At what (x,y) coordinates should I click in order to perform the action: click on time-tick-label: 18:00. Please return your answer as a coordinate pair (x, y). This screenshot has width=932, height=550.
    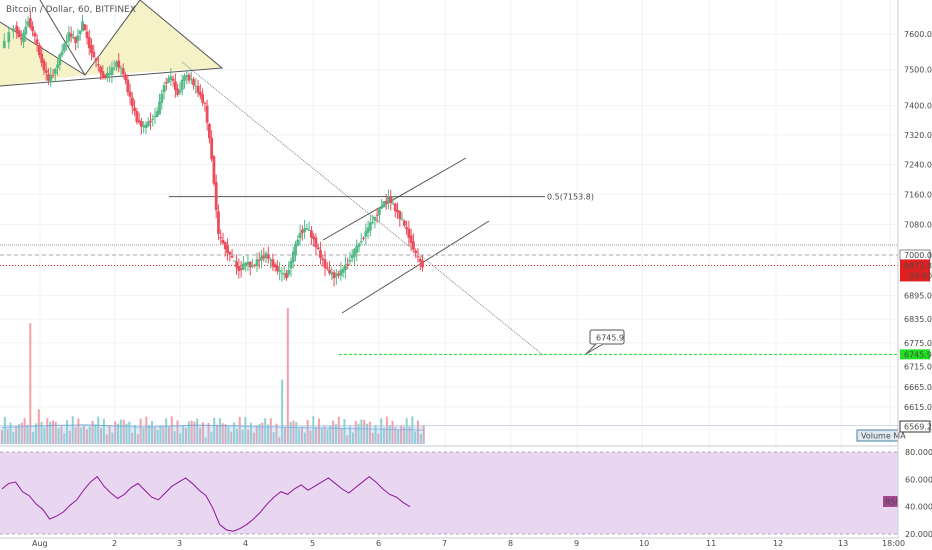
    Looking at the image, I should click on (893, 543).